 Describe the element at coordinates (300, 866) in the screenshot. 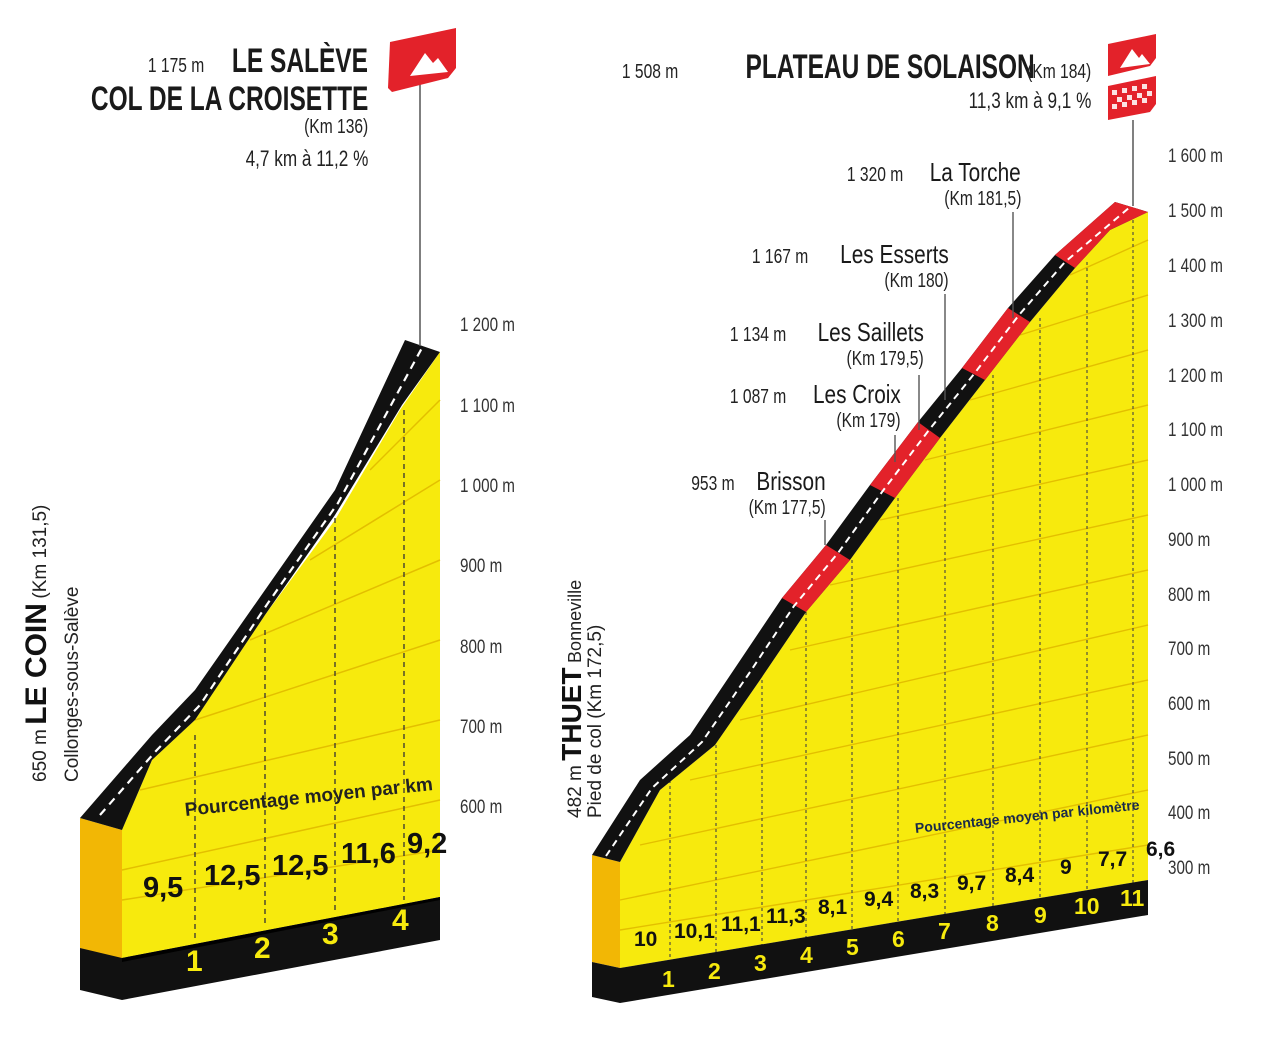

I see `gradient-value: 12,5` at that location.